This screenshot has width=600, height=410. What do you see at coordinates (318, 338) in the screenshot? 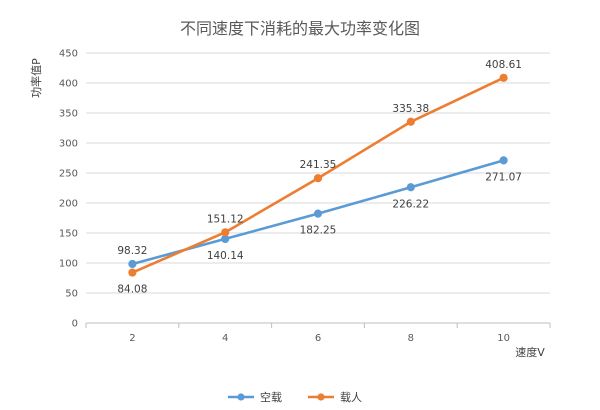
I see `x-tick-label: 6` at bounding box center [318, 338].